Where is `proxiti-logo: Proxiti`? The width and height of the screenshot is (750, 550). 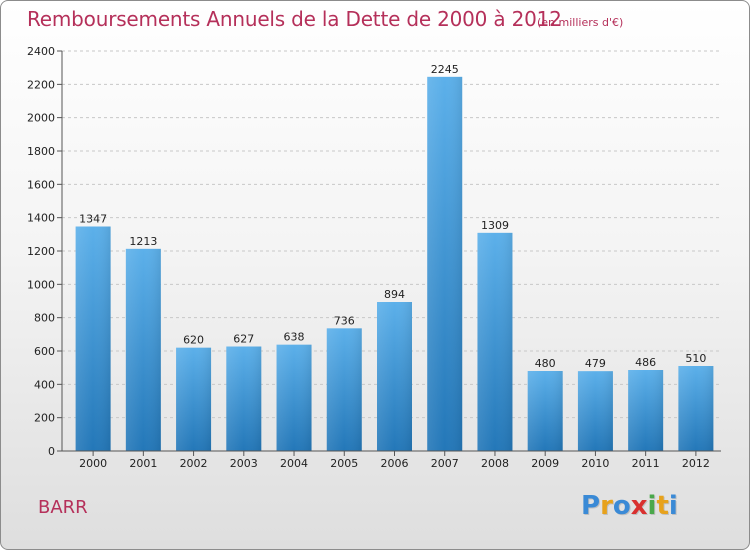 proxiti-logo: Proxiti is located at coordinates (629, 506).